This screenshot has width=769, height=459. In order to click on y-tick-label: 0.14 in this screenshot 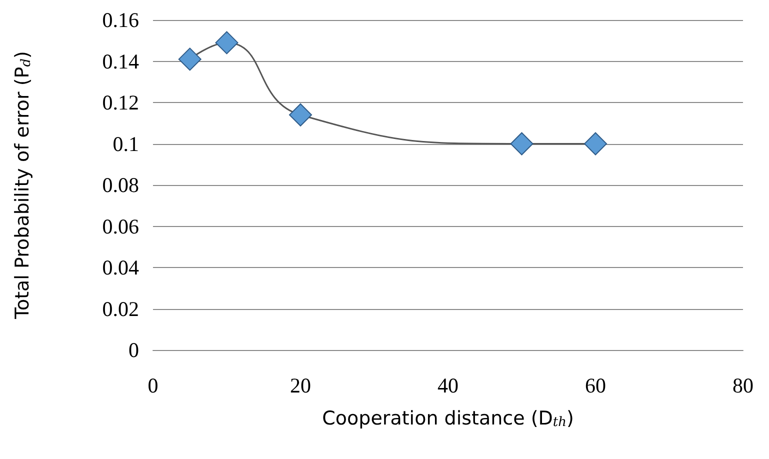, I will do `click(121, 61)`.